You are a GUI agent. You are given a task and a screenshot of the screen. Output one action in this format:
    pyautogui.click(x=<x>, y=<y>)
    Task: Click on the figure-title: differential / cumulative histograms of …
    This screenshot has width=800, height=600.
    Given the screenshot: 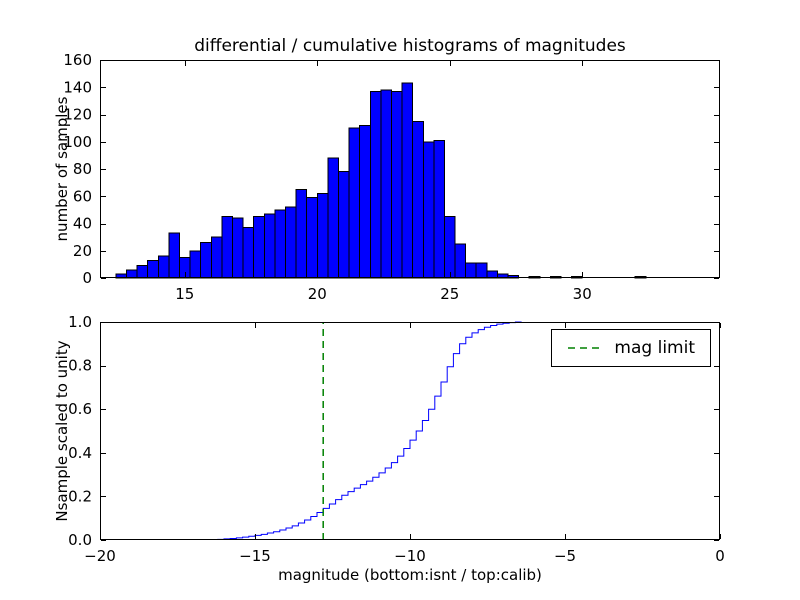 What is the action you would take?
    pyautogui.click(x=410, y=46)
    